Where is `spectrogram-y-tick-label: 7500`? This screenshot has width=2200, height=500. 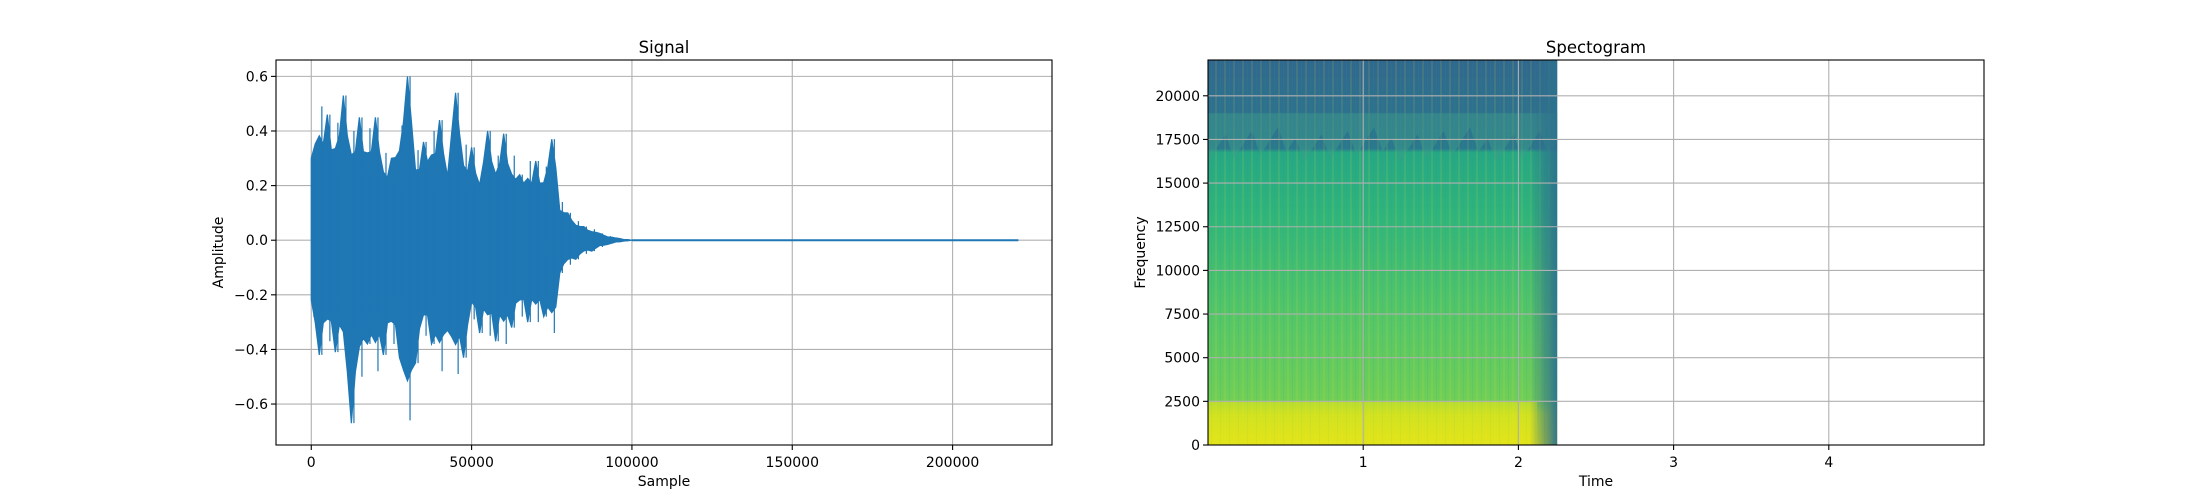 spectrogram-y-tick-label: 7500 is located at coordinates (1182, 315).